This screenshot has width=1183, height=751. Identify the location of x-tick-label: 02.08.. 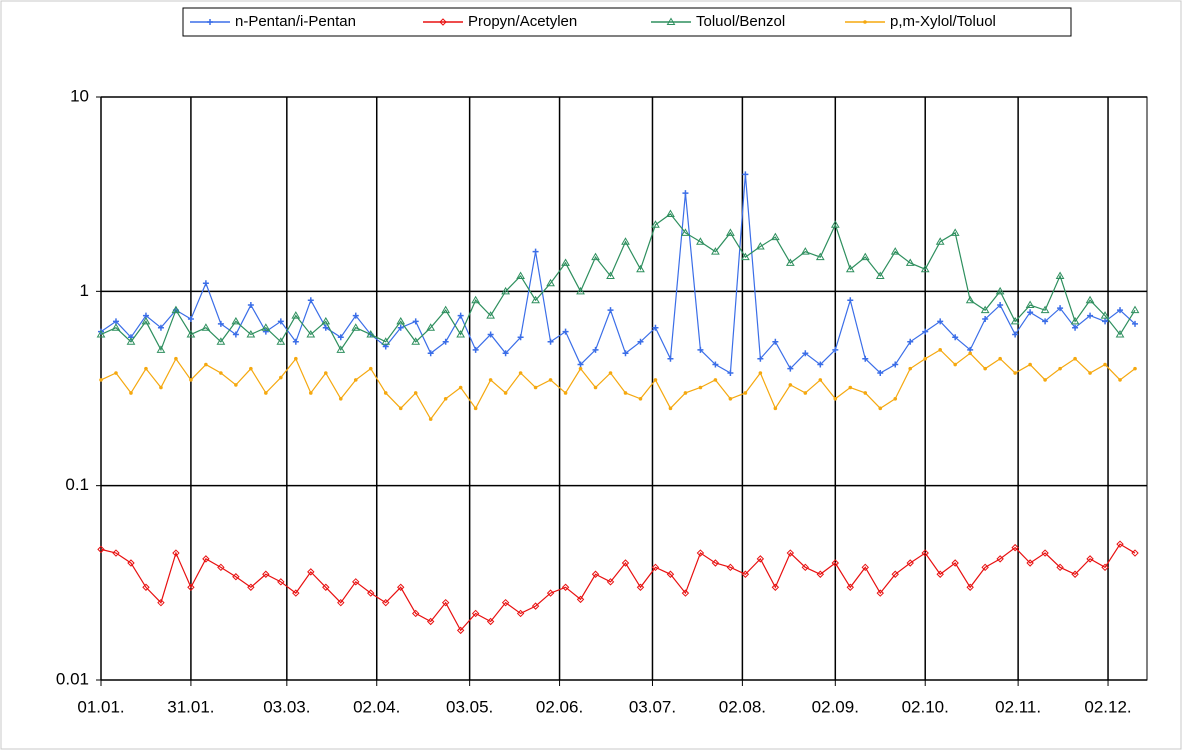
(742, 706).